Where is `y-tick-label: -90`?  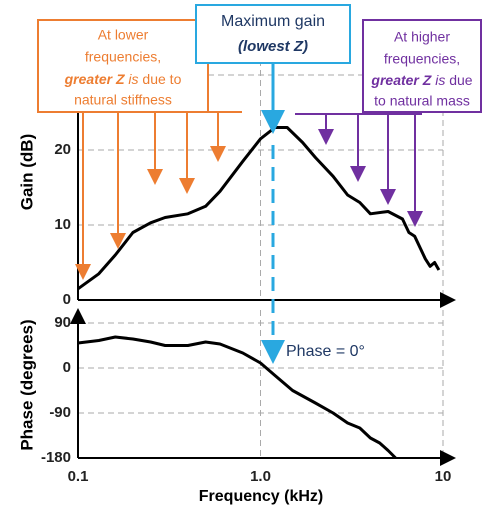
y-tick-label: -90 is located at coordinates (60, 412).